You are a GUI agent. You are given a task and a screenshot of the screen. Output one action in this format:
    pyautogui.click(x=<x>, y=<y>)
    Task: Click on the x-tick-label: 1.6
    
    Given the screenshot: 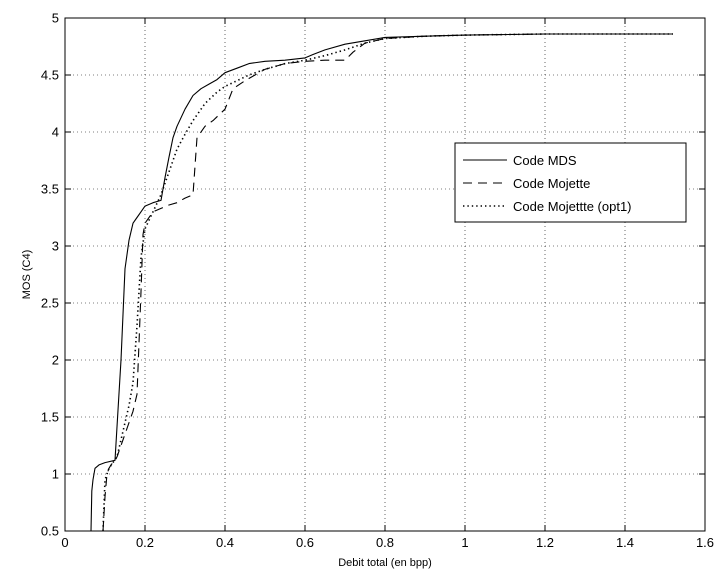 What is the action you would take?
    pyautogui.click(x=705, y=542)
    